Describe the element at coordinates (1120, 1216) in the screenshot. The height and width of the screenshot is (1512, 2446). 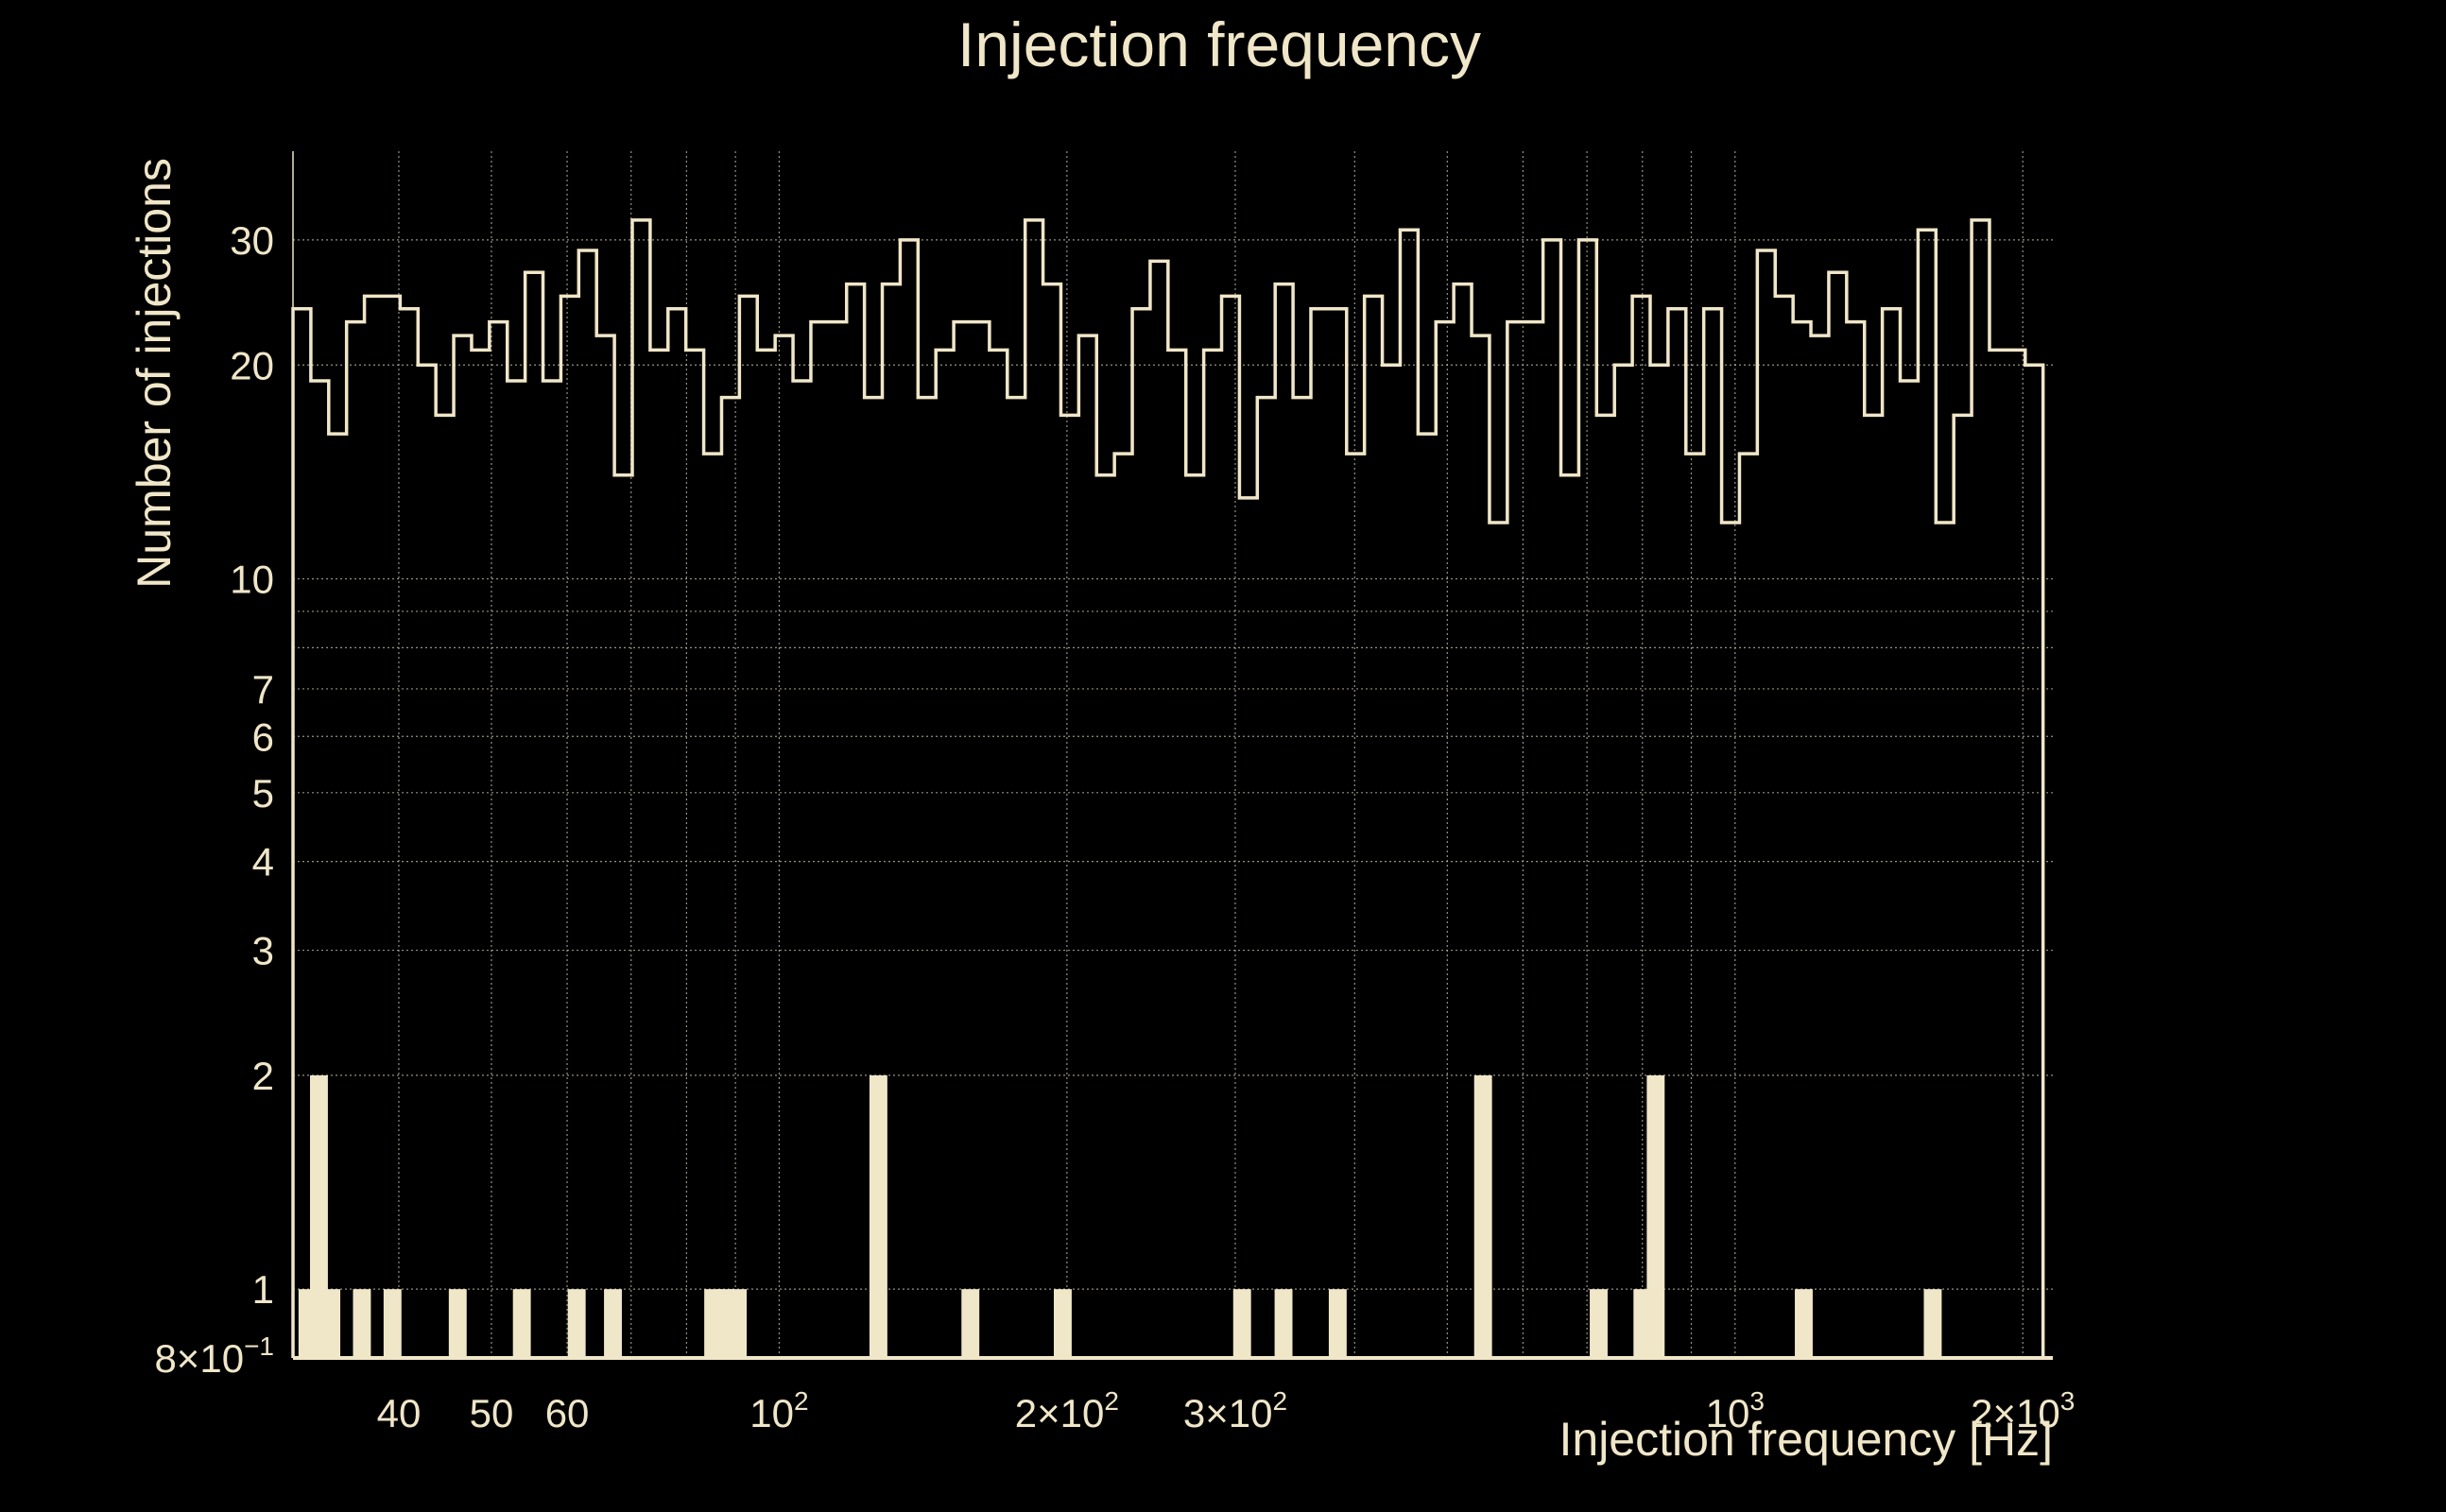
I see `found-bars` at that location.